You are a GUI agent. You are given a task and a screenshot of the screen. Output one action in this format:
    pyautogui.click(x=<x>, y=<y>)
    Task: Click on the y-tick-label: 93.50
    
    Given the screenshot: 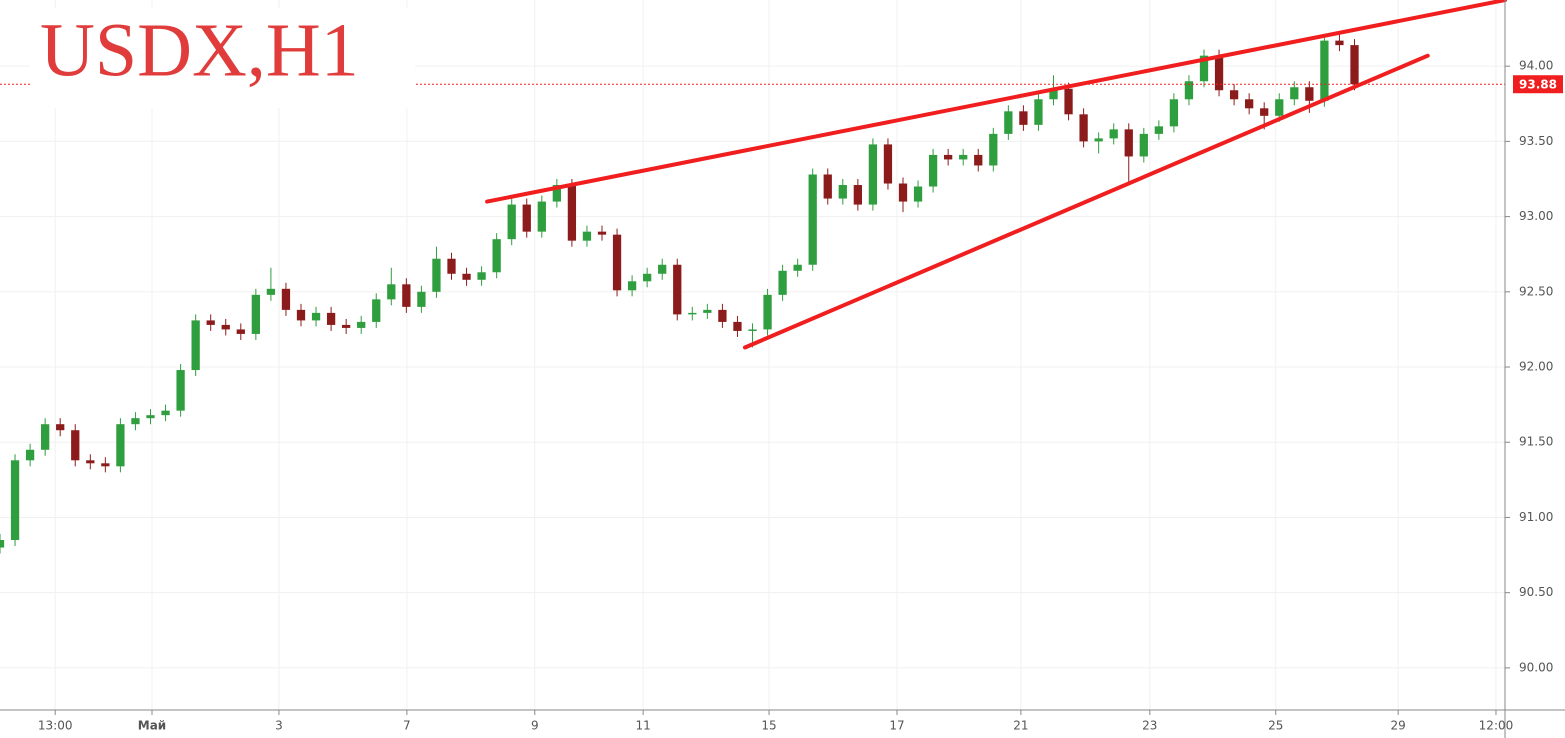 What is the action you would take?
    pyautogui.click(x=1536, y=141)
    